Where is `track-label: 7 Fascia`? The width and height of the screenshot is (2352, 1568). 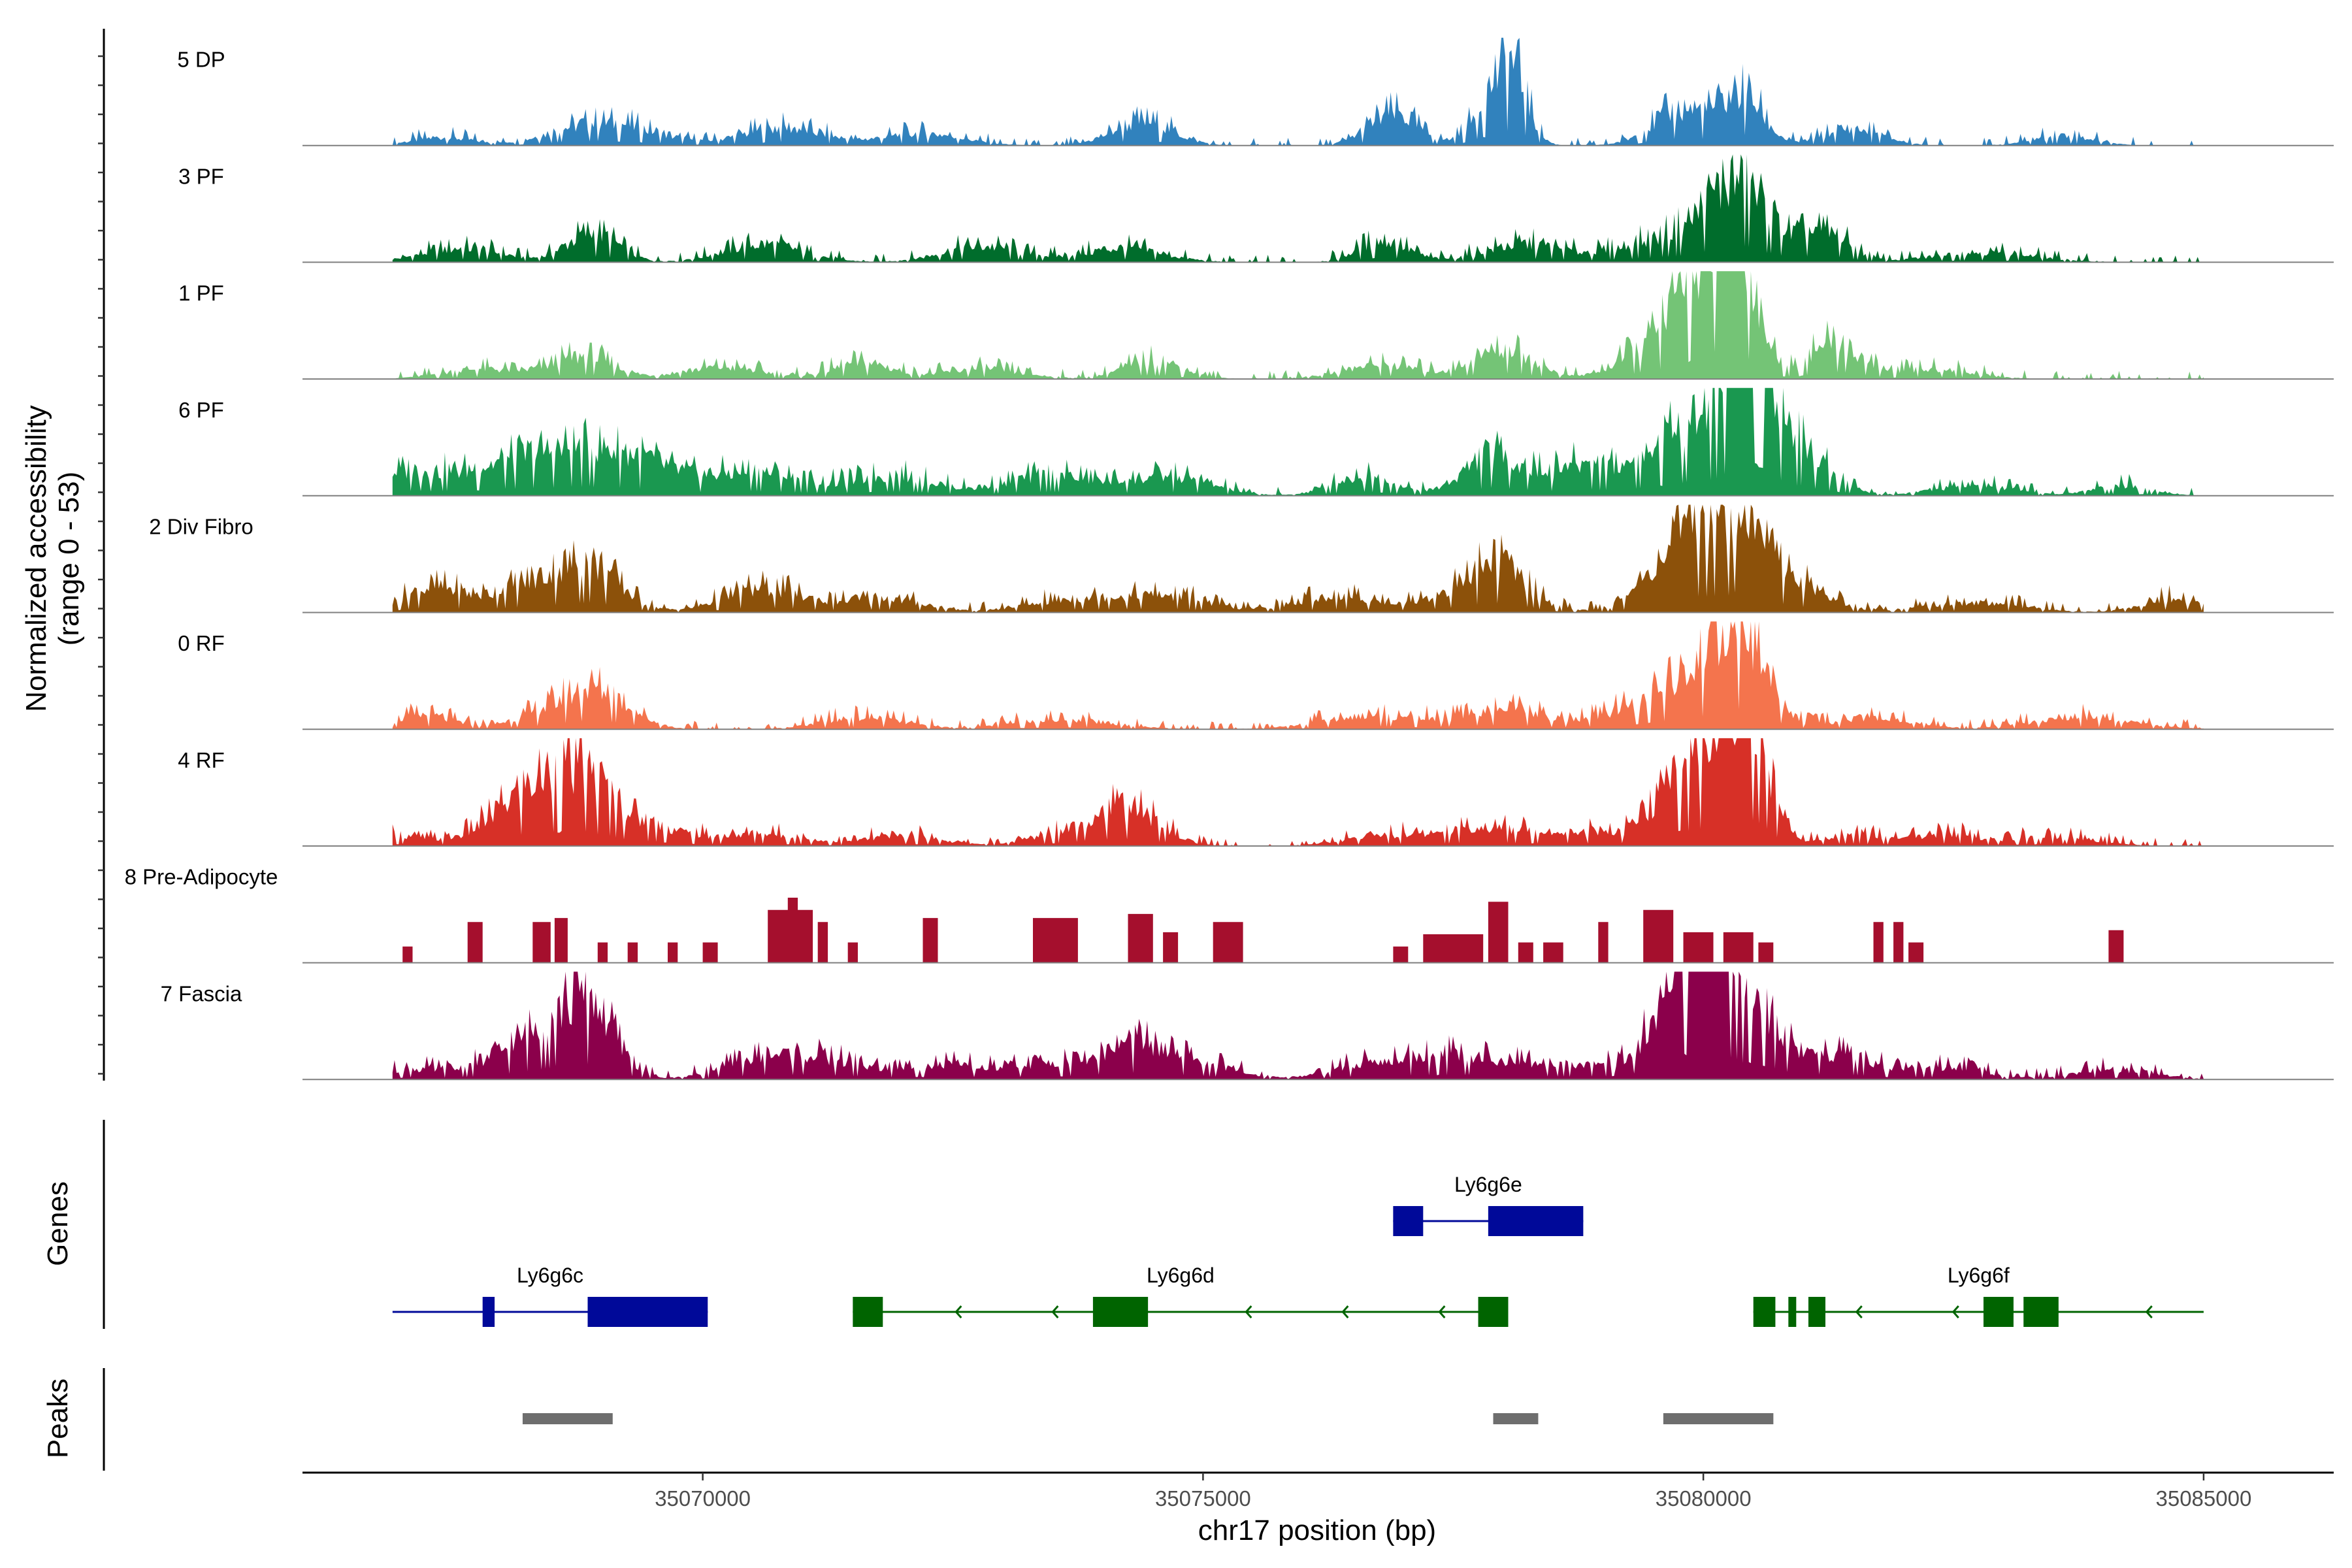
track-label: 7 Fascia is located at coordinates (201, 993).